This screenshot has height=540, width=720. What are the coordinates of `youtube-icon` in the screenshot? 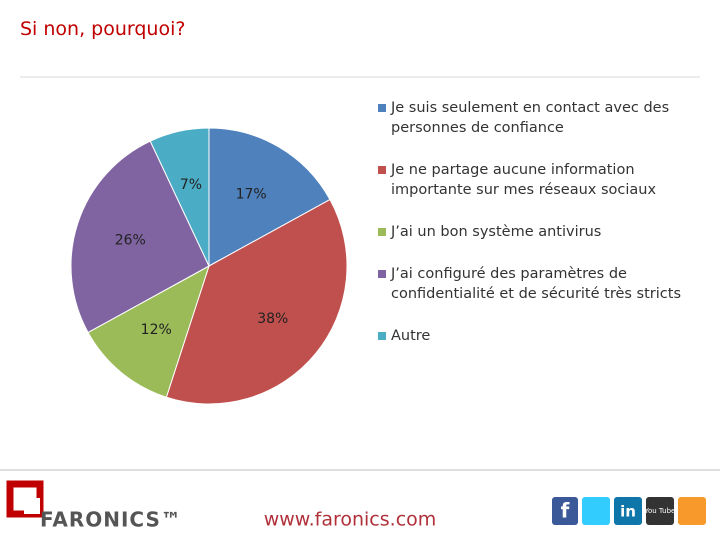 It's located at (660, 511).